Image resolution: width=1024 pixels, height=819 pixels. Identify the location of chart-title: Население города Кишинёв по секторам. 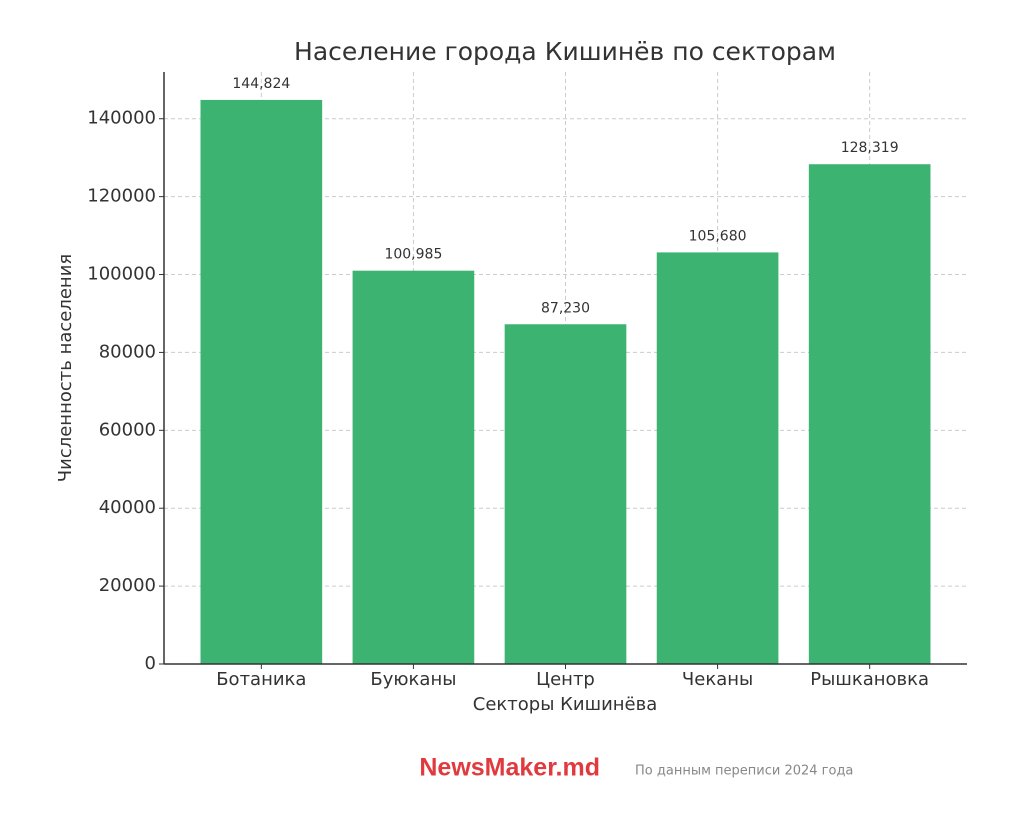
(565, 51).